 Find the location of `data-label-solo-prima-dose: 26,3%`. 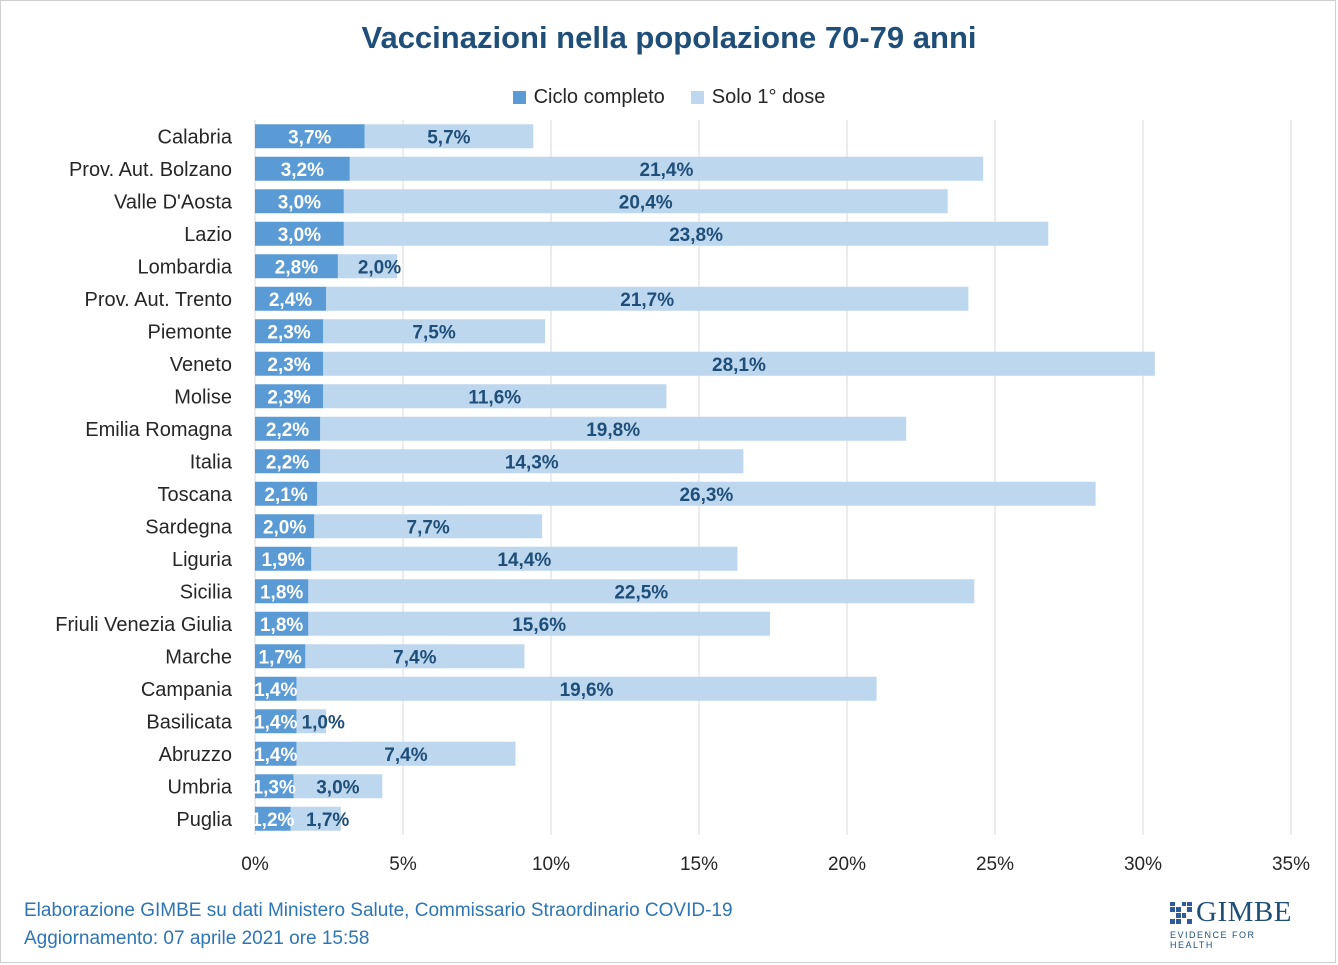

data-label-solo-prima-dose: 26,3% is located at coordinates (706, 495).